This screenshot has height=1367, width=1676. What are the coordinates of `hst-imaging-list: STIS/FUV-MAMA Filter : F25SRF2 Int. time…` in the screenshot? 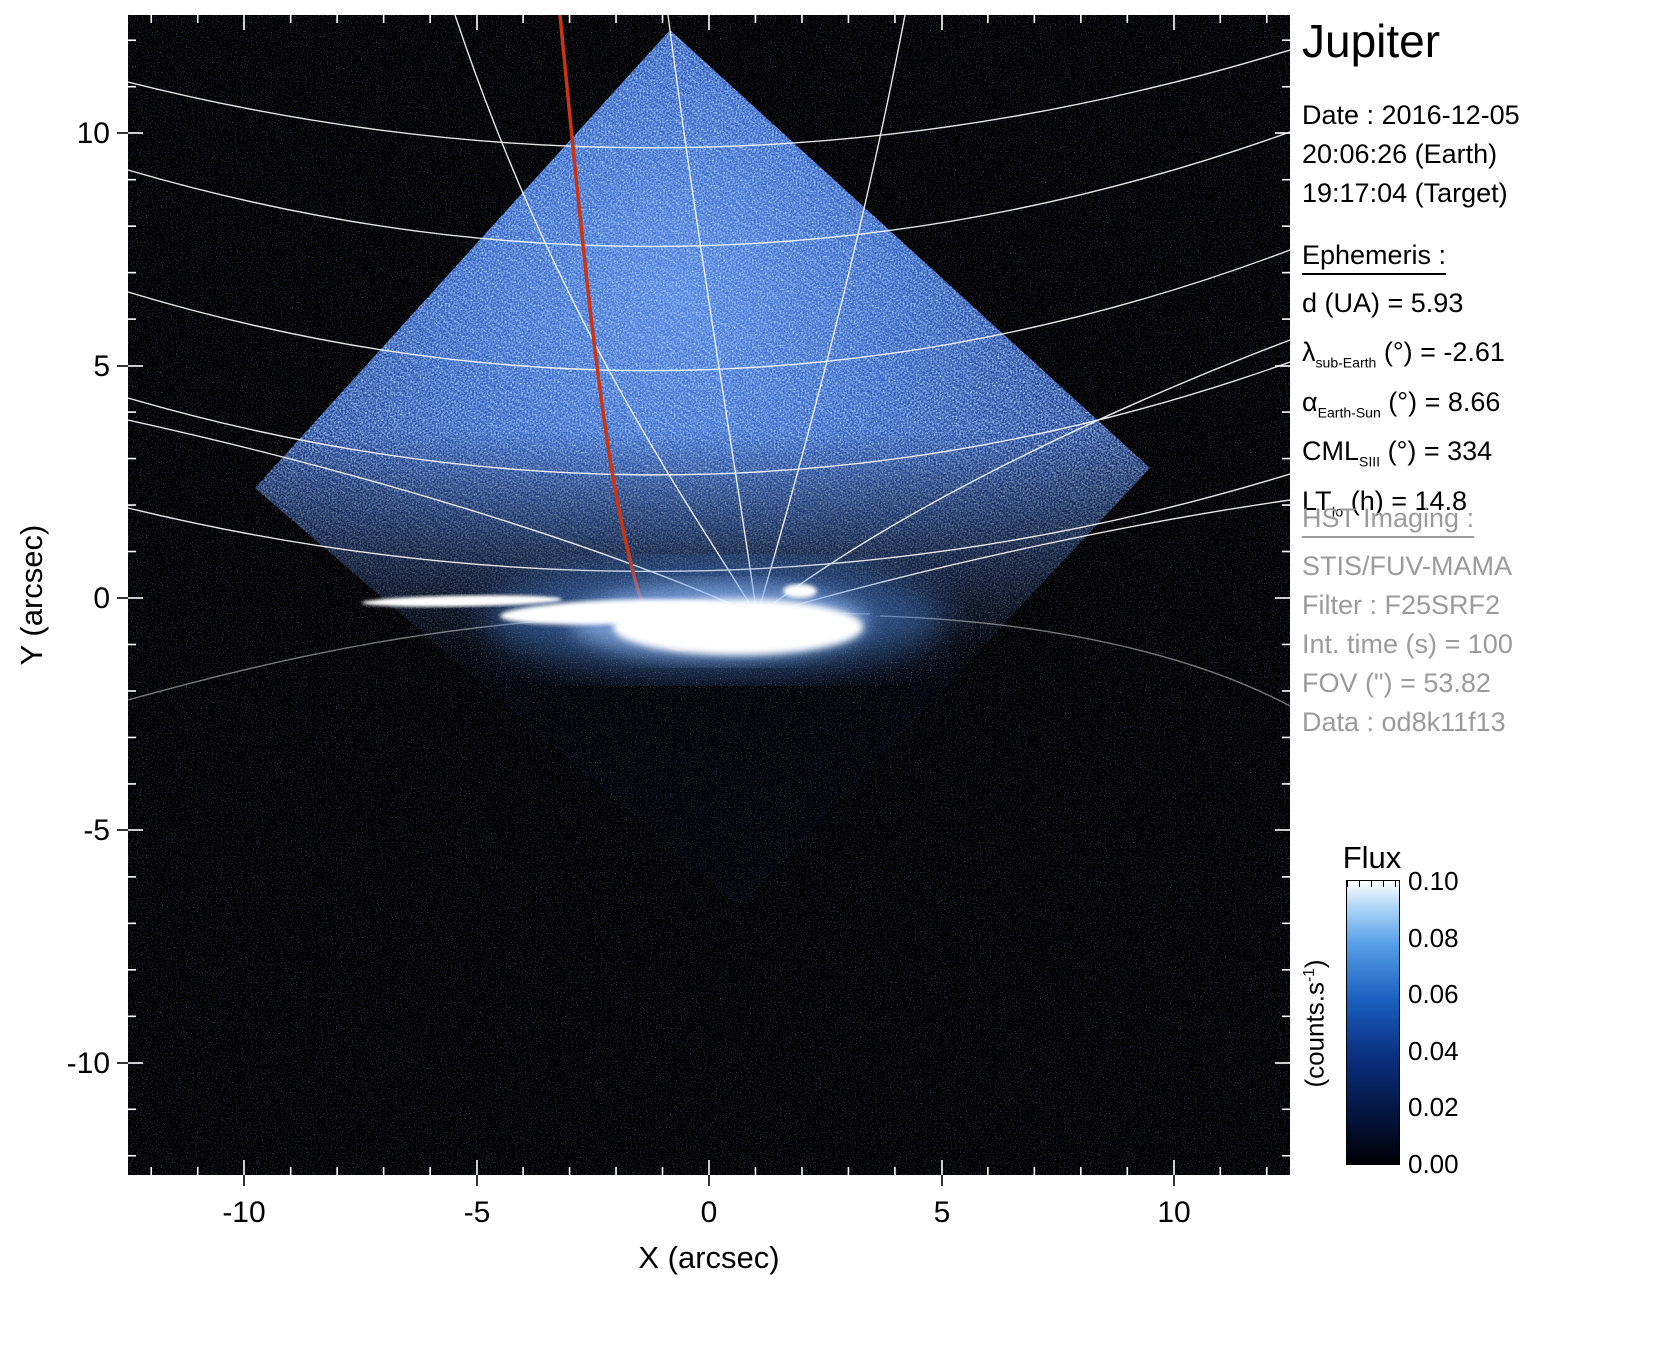 It's located at (1407, 644).